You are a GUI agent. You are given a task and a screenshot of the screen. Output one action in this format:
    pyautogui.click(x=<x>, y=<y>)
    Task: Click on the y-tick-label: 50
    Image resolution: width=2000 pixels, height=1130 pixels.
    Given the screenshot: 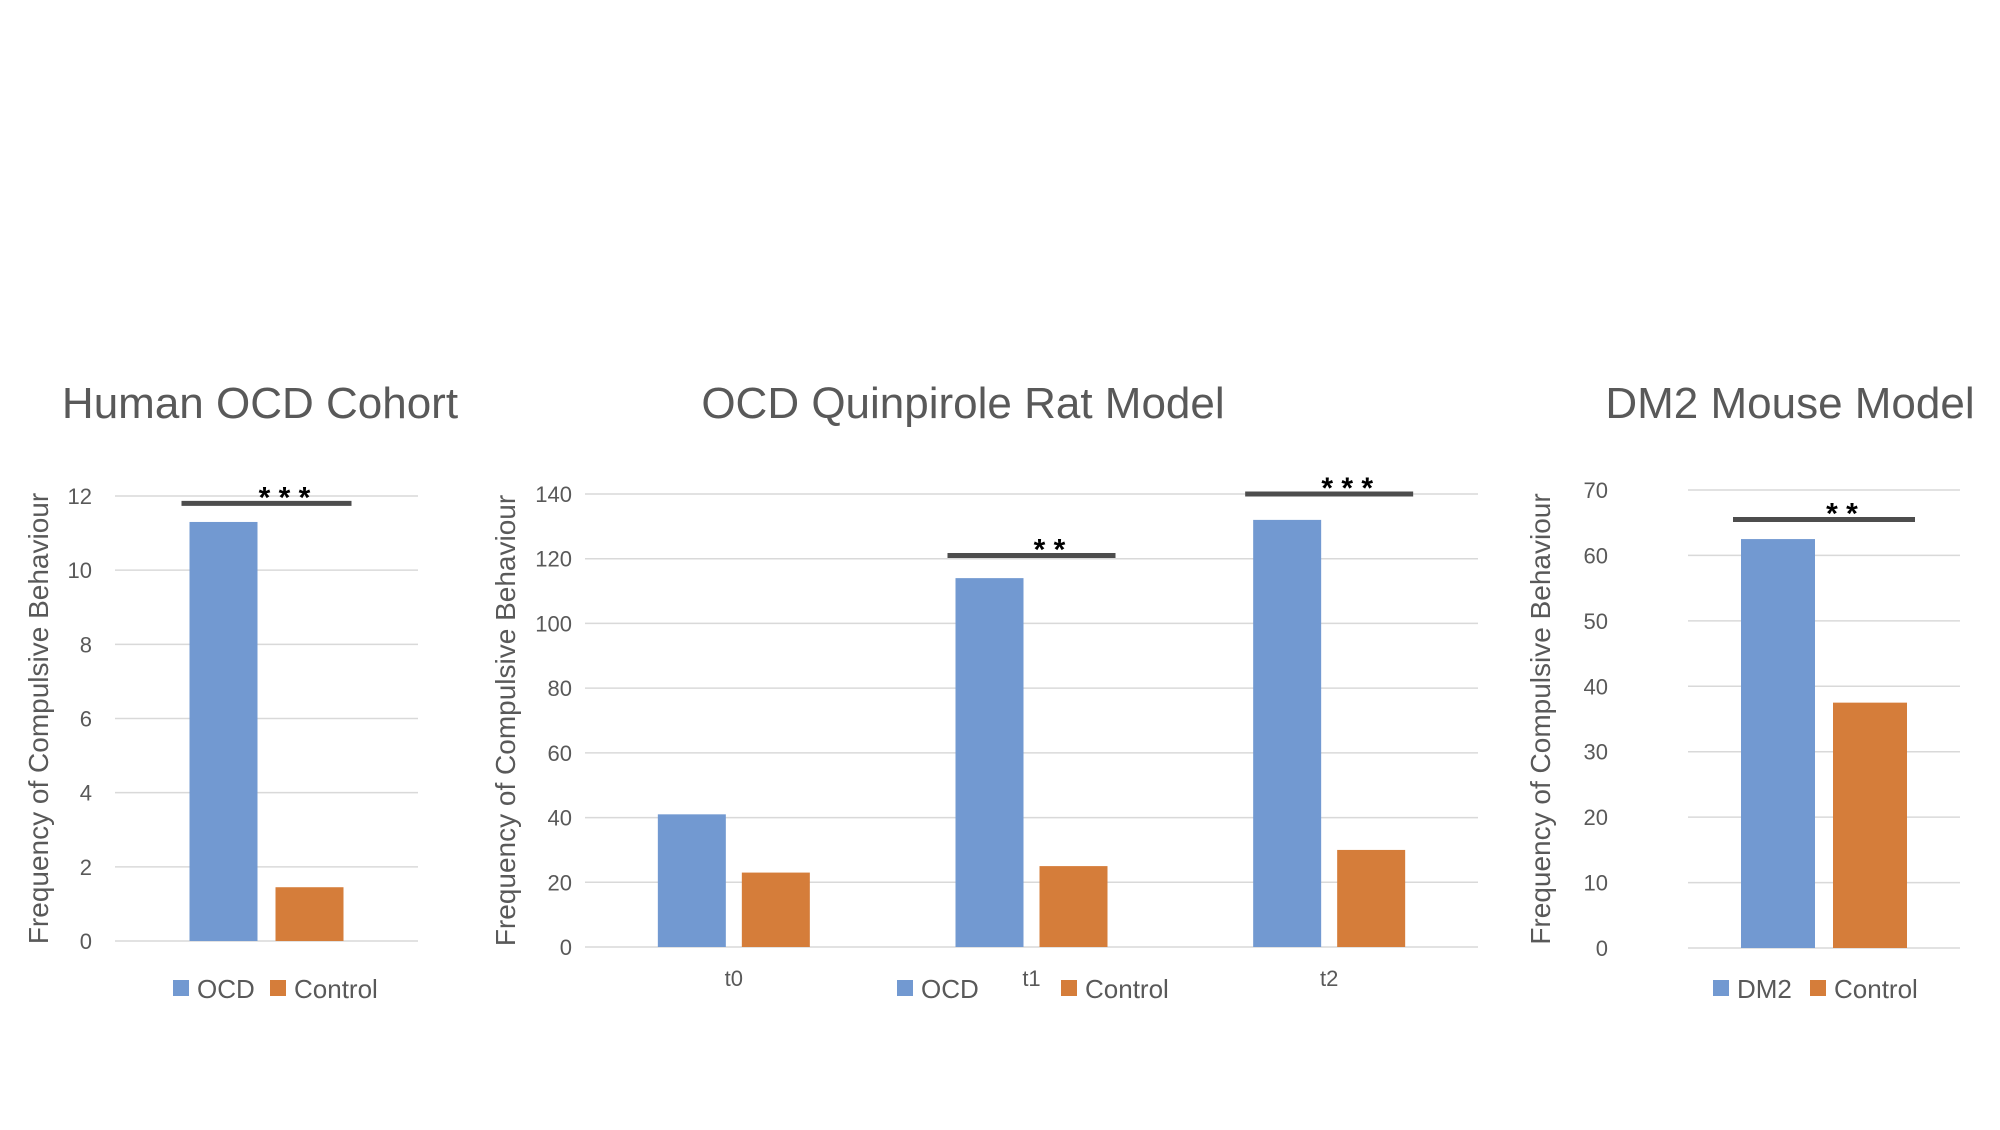 What is the action you would take?
    pyautogui.click(x=1596, y=621)
    